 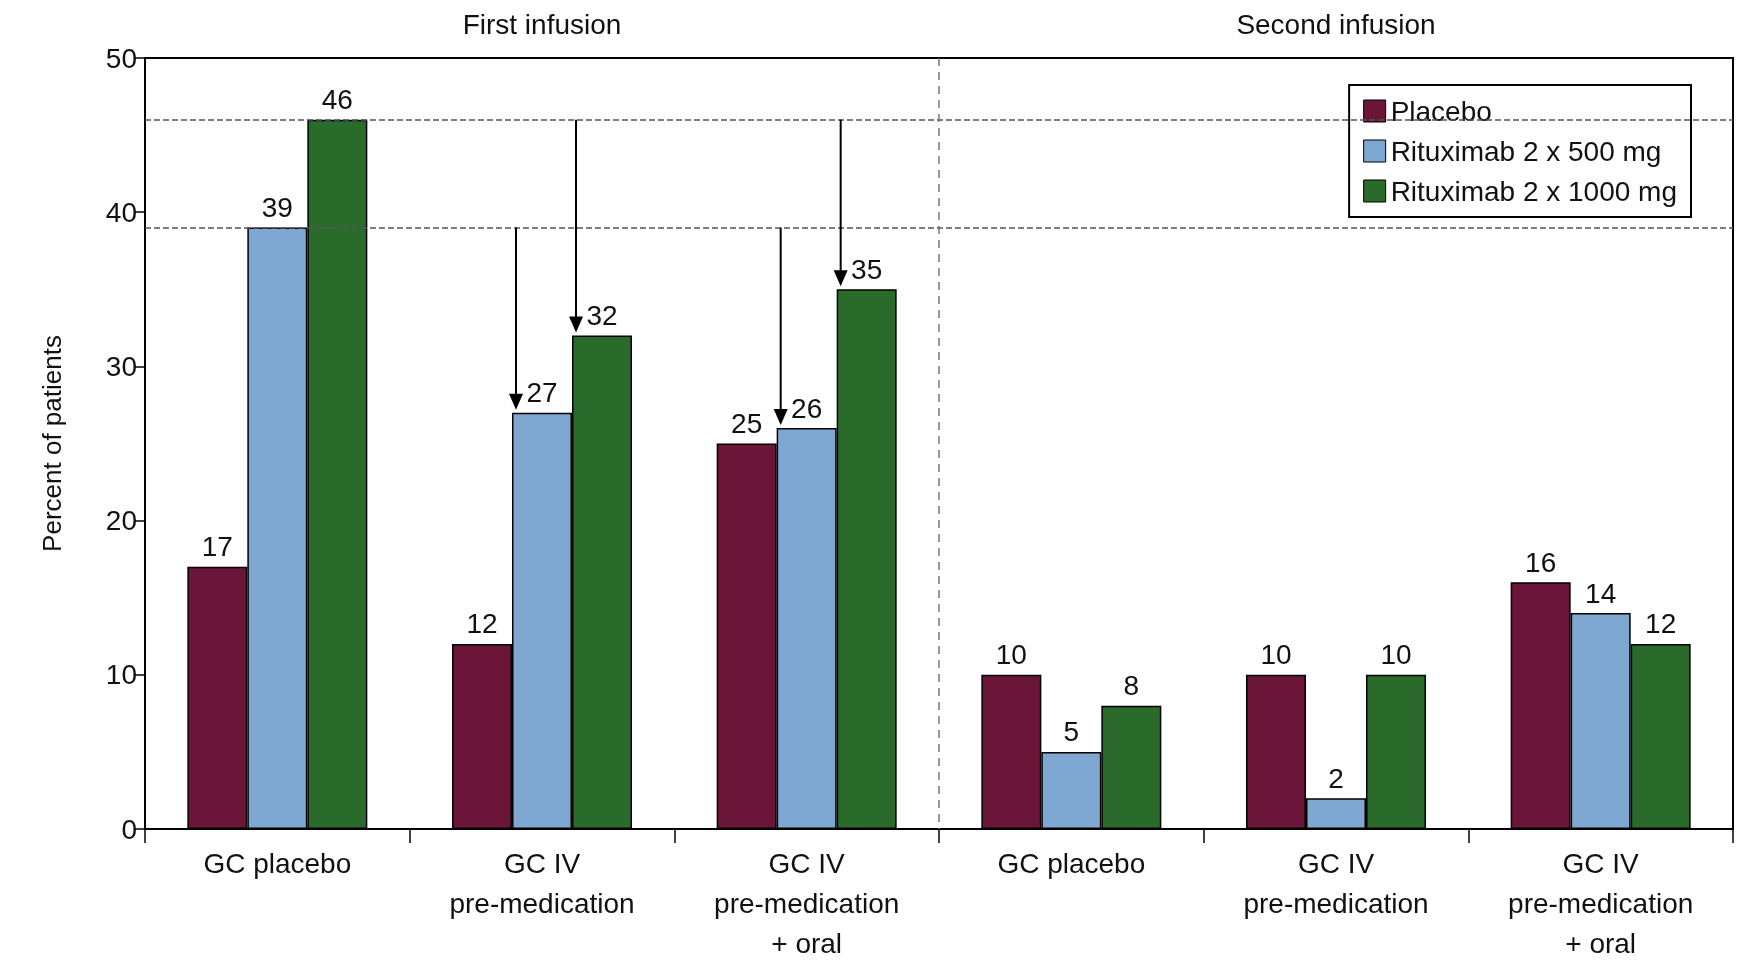 What do you see at coordinates (129, 829) in the screenshot?
I see `y-tick-label: 0` at bounding box center [129, 829].